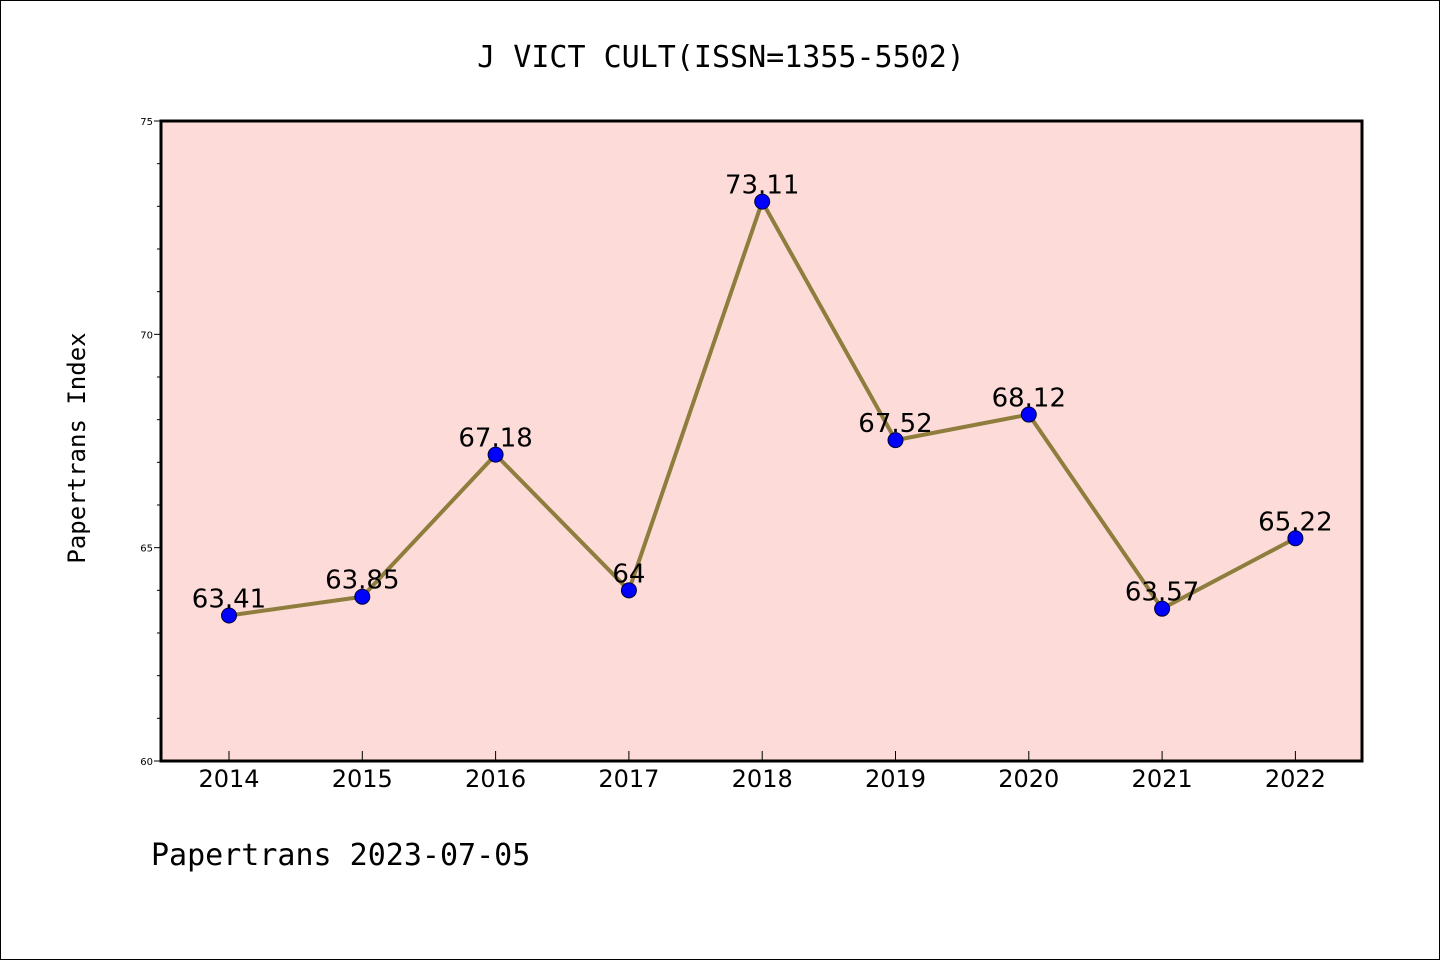  I want to click on data-label: 65.22, so click(1295, 522).